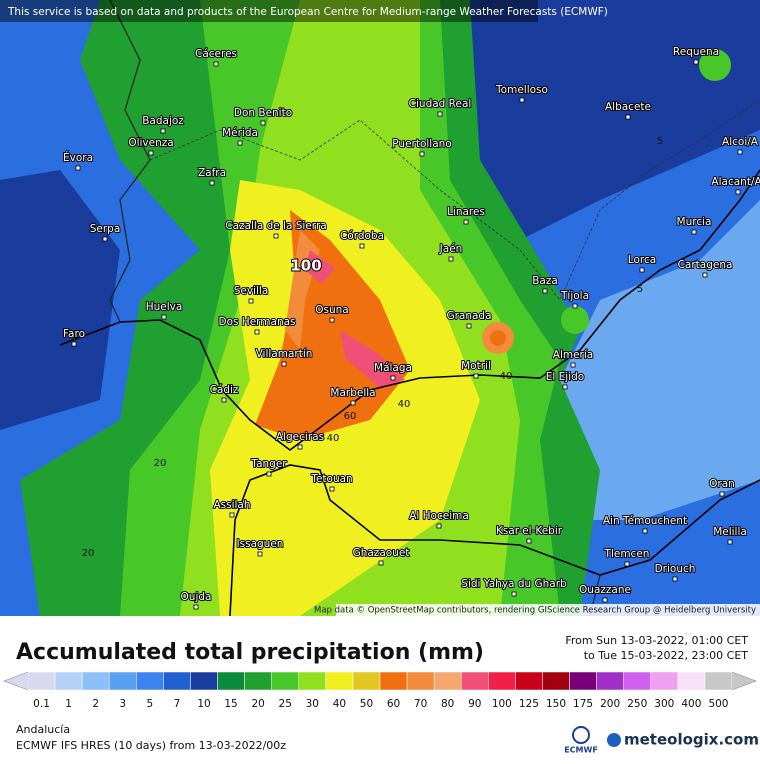 This screenshot has height=764, width=760. I want to click on sea-light, so click(660, 360).